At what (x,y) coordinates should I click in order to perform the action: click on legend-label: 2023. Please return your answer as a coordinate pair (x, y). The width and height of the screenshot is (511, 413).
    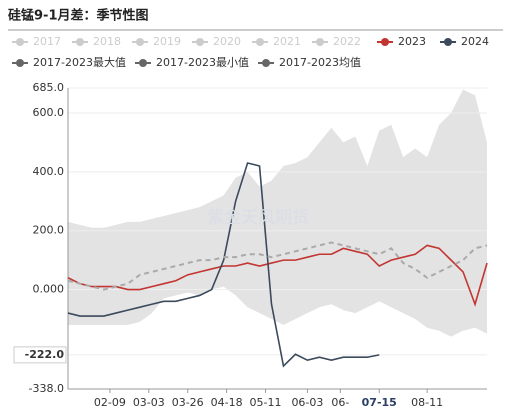
    Looking at the image, I should click on (412, 41).